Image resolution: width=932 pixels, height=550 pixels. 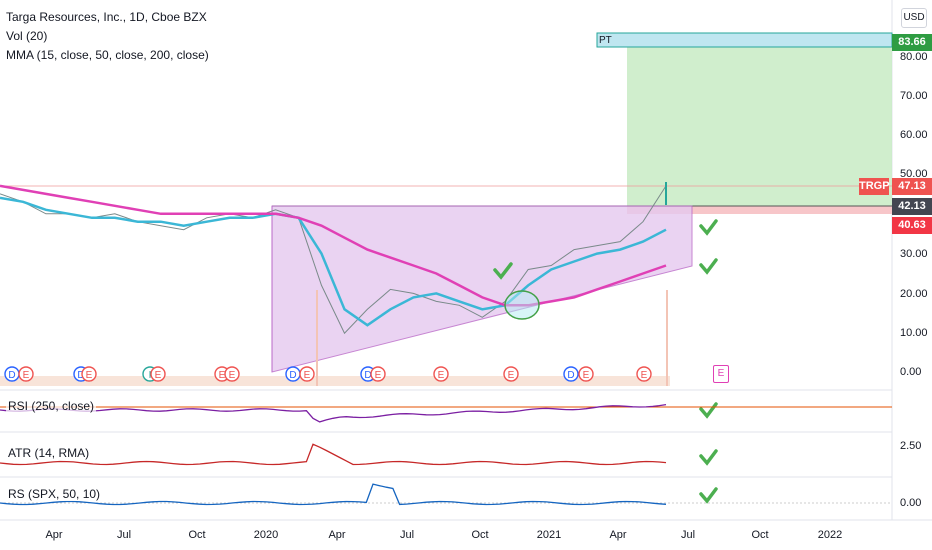 I want to click on stop-zone, so click(x=759, y=210).